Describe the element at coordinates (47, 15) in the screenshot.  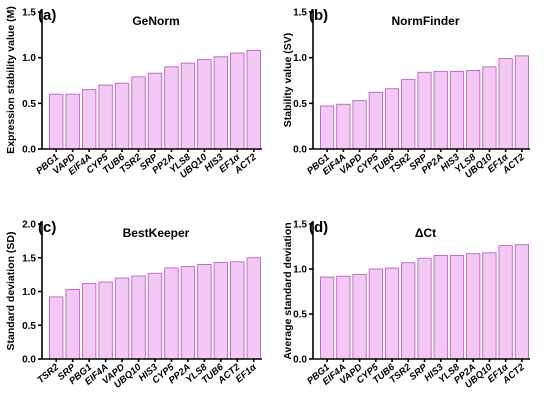
I see `panel-letter: (a)` at that location.